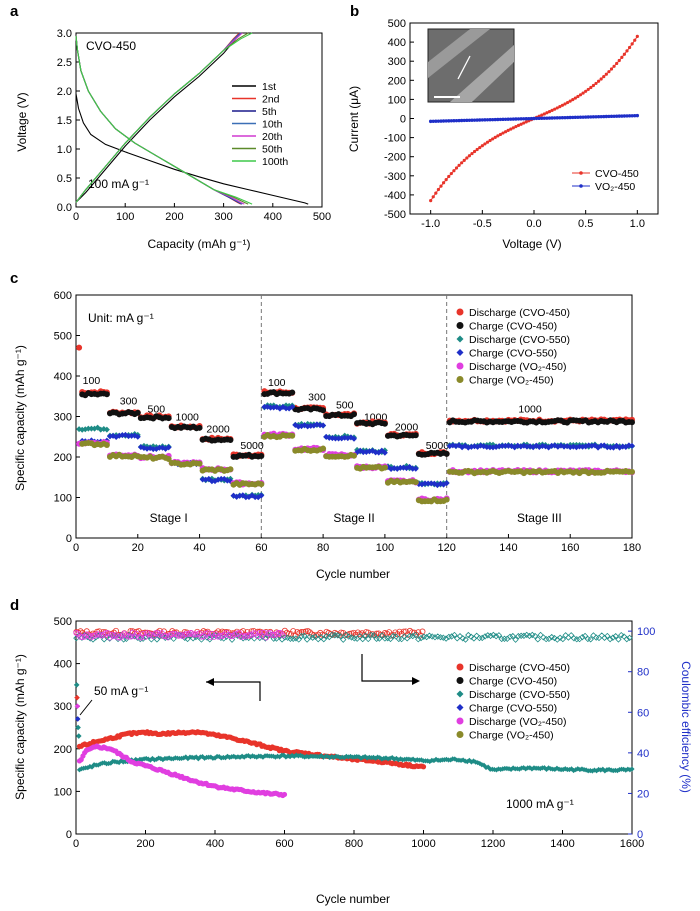  What do you see at coordinates (188, 418) in the screenshot?
I see `panel-c-rate-label: 1000` at bounding box center [188, 418].